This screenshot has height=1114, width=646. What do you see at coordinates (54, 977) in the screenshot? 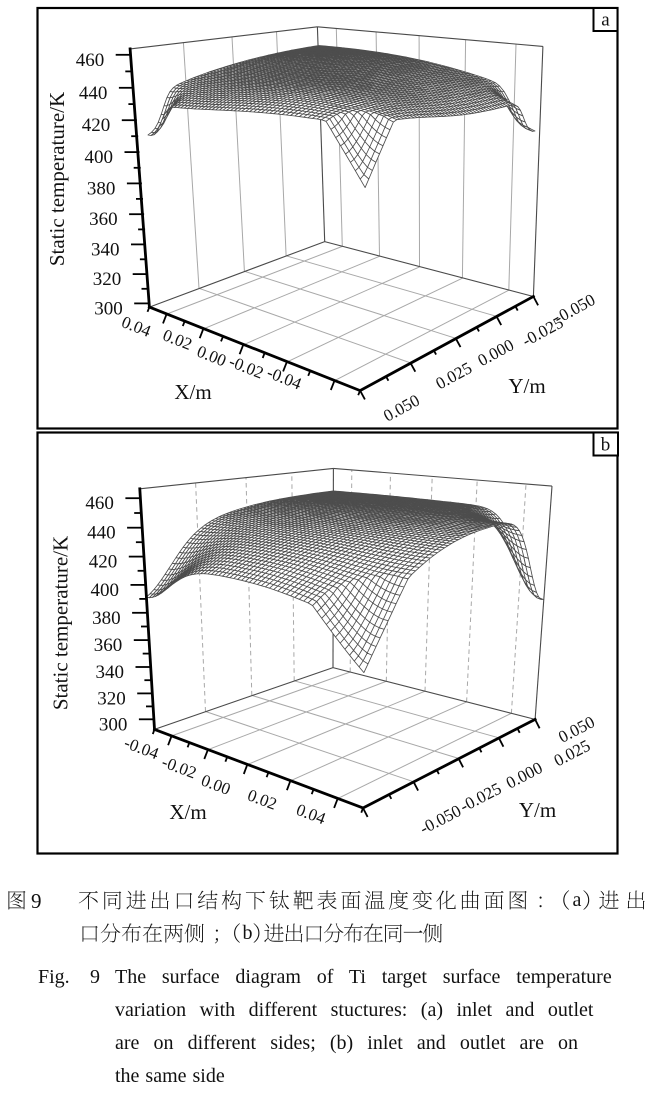
I see `svg-text: Fig.` at bounding box center [54, 977].